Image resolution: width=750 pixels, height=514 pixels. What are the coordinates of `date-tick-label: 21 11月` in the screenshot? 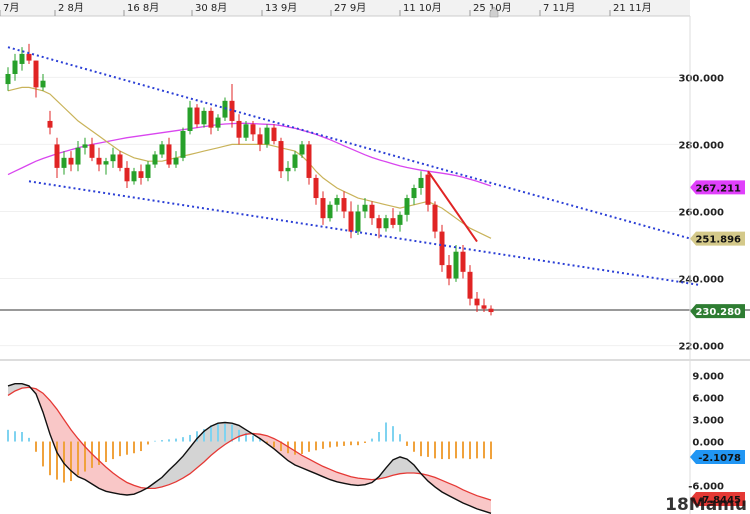 It's located at (632, 8).